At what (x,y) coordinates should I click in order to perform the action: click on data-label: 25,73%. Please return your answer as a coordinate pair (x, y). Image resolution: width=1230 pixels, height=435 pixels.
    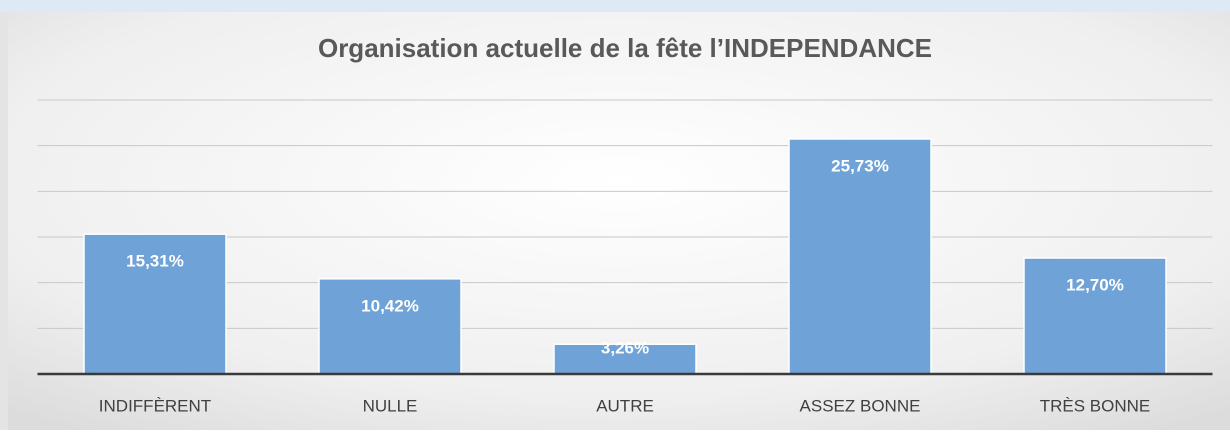
    Looking at the image, I should click on (860, 165).